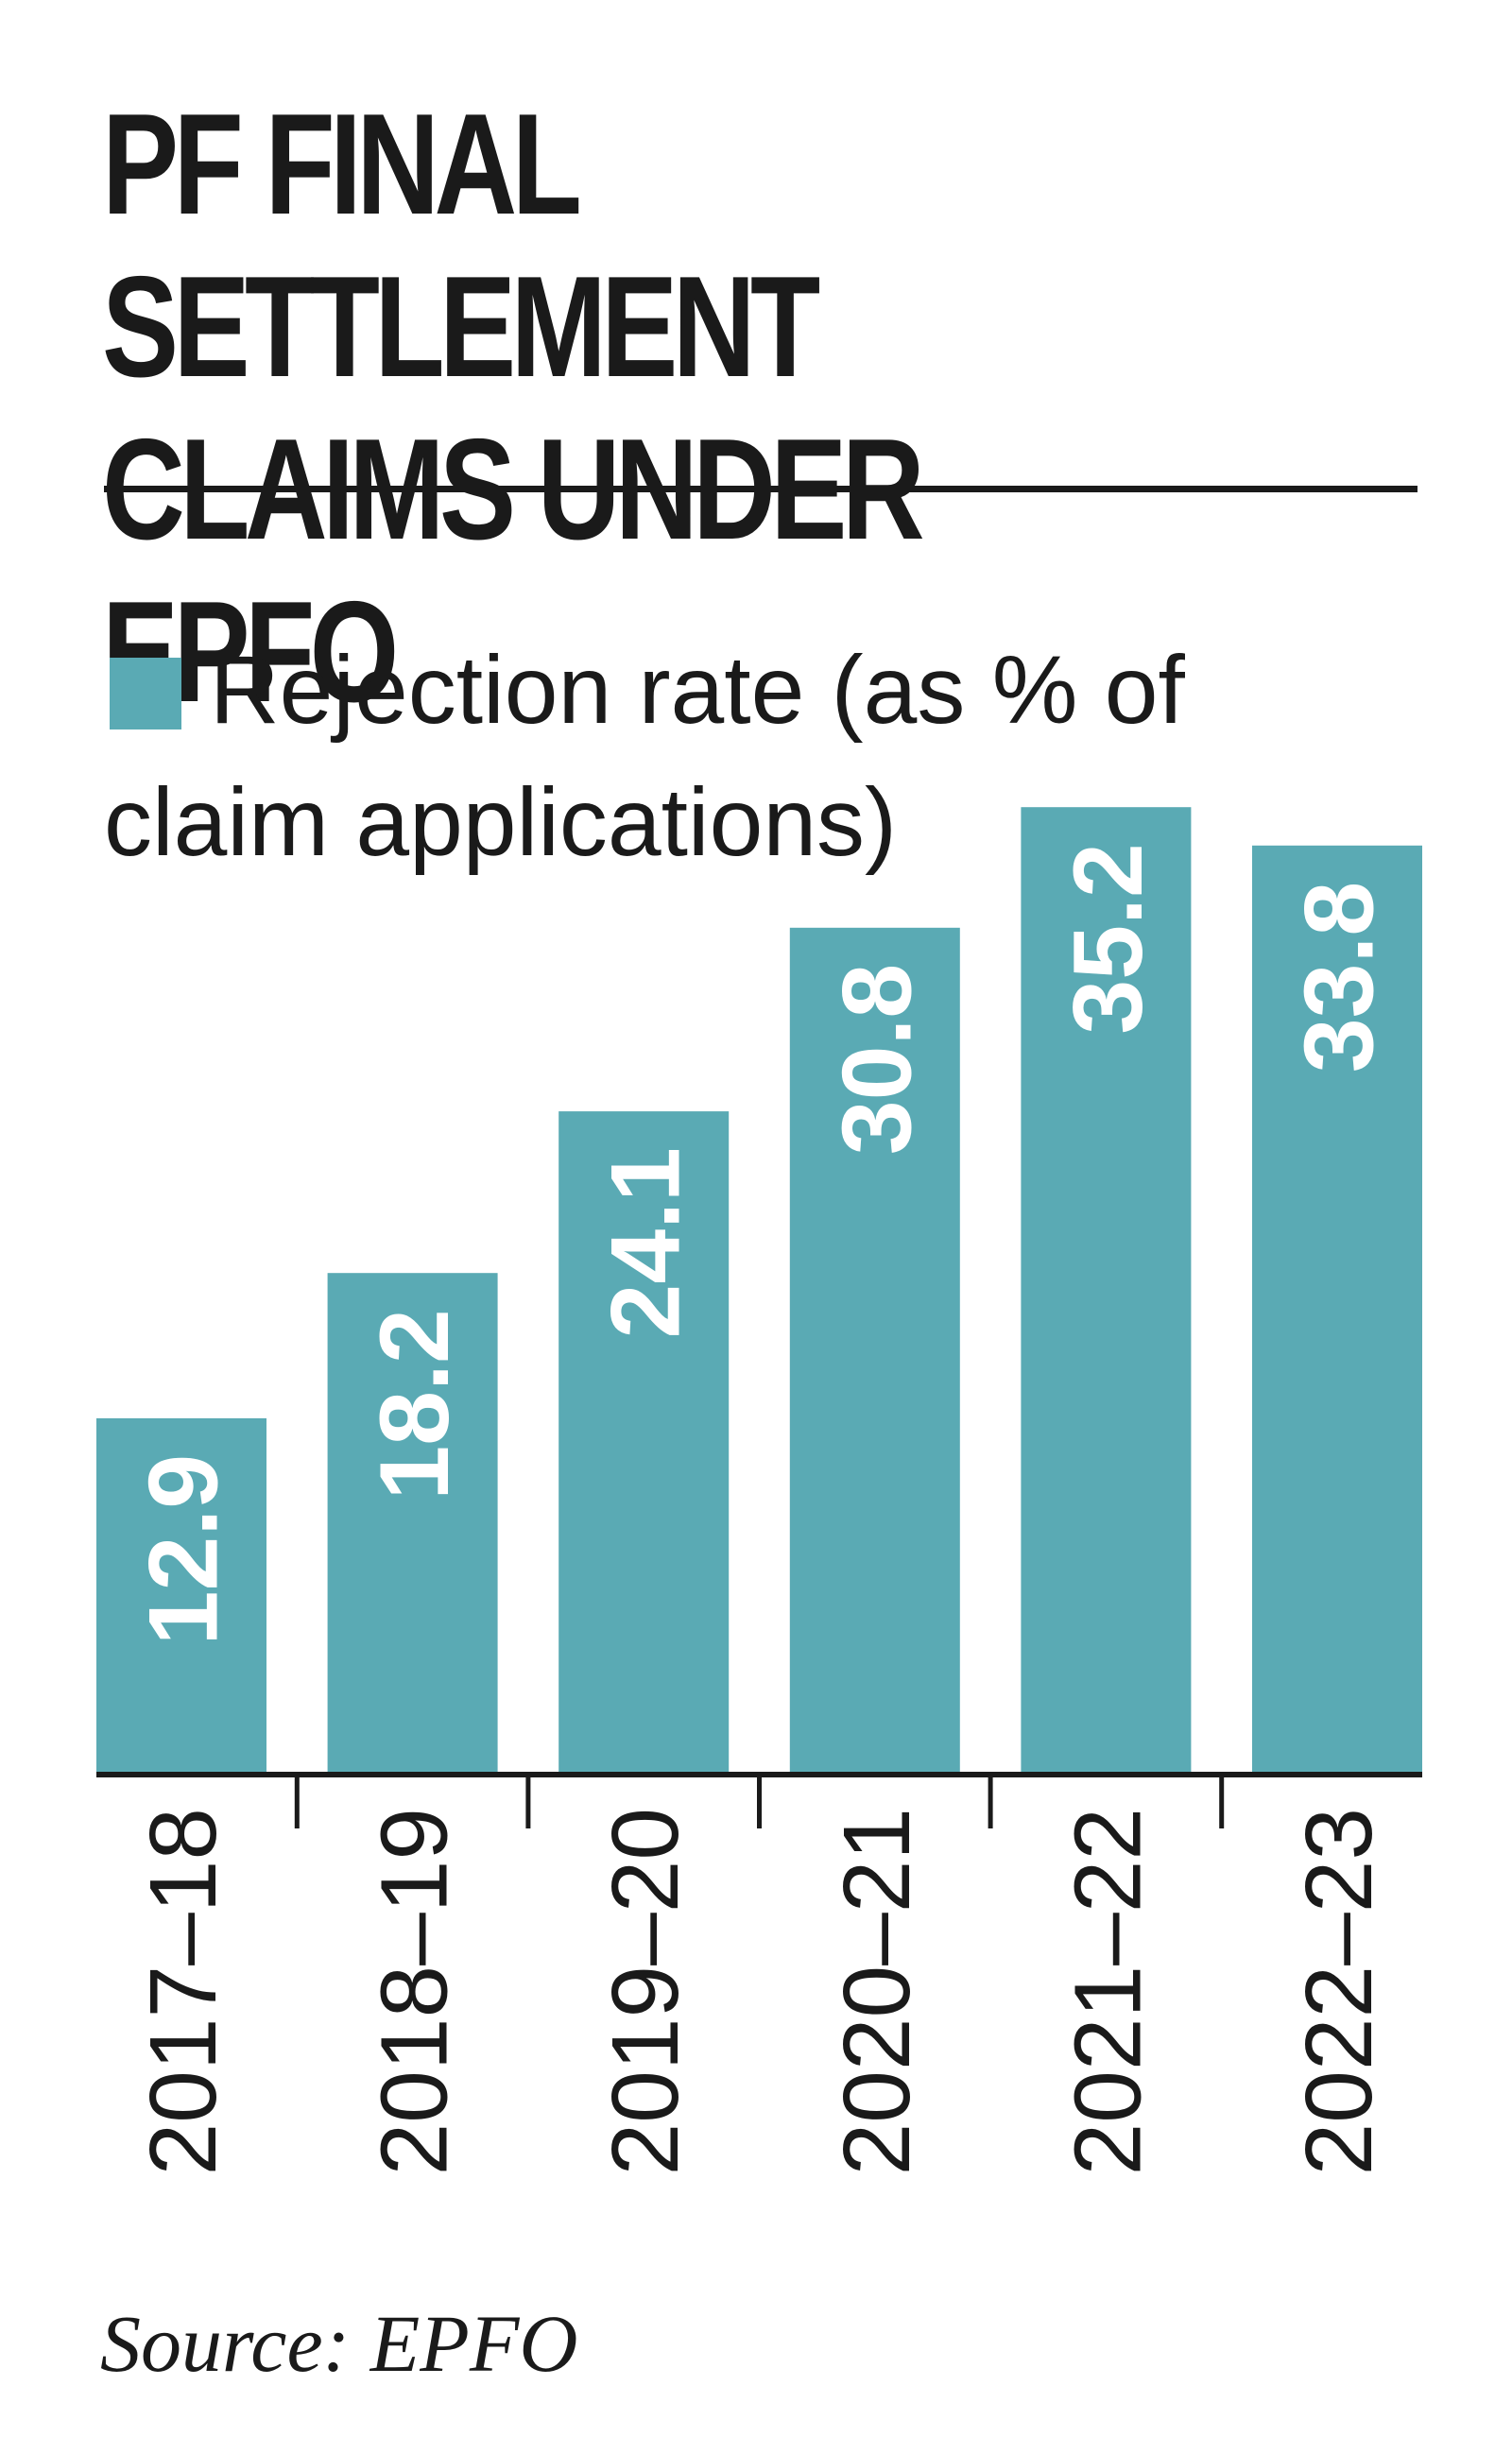 This screenshot has width=1512, height=2454. I want to click on legend-swatch, so click(145, 694).